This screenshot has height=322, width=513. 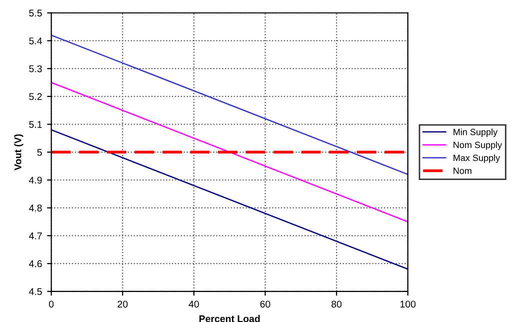 I want to click on x-tick-label: 20, so click(x=123, y=304).